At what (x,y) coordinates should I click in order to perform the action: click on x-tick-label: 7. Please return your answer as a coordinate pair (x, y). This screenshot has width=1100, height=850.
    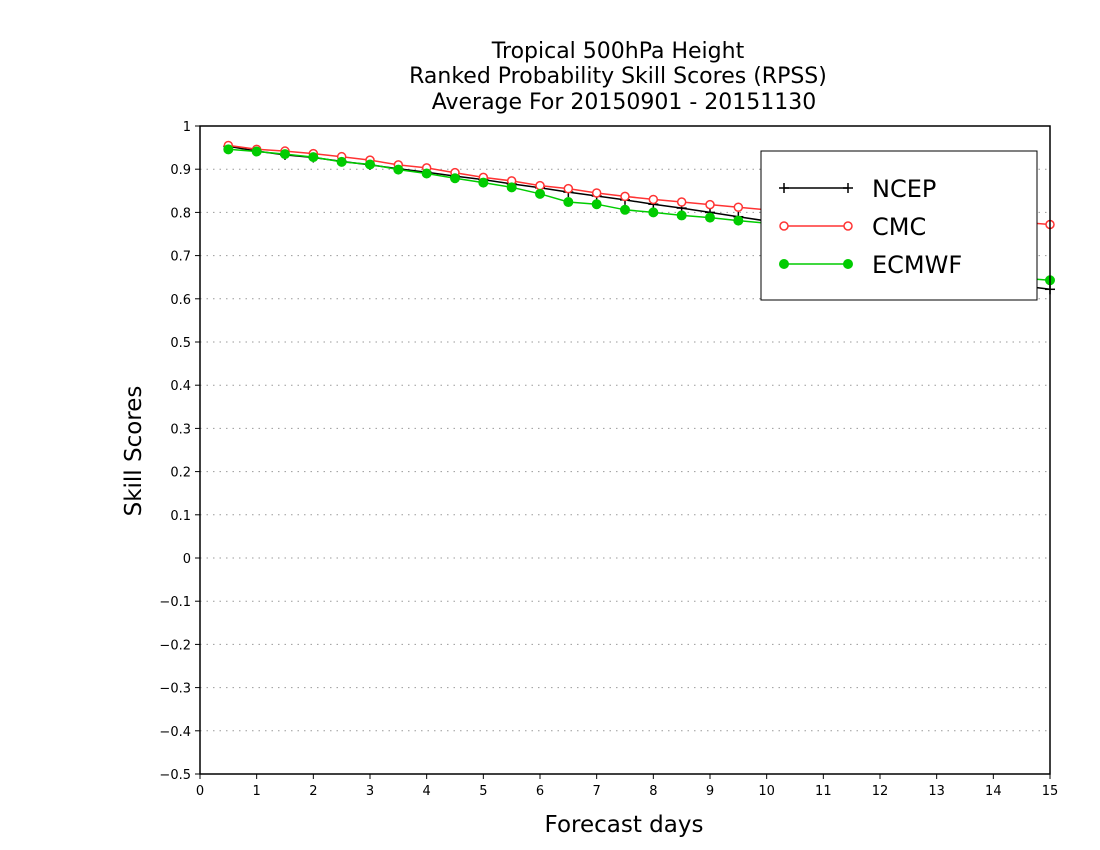
    Looking at the image, I should click on (597, 791).